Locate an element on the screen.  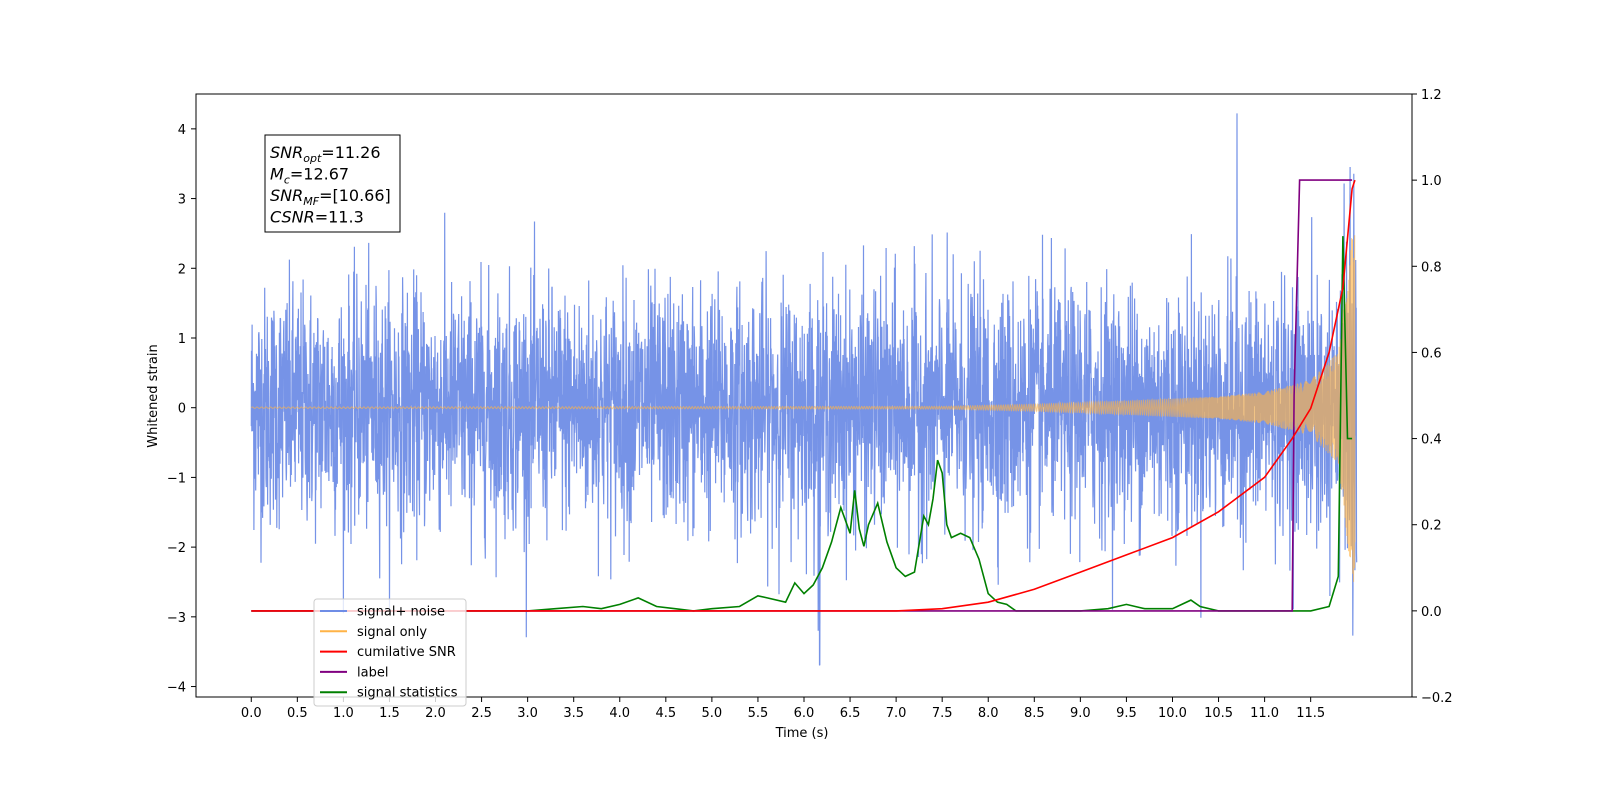
x-tick-label: 9.5 is located at coordinates (1126, 713).